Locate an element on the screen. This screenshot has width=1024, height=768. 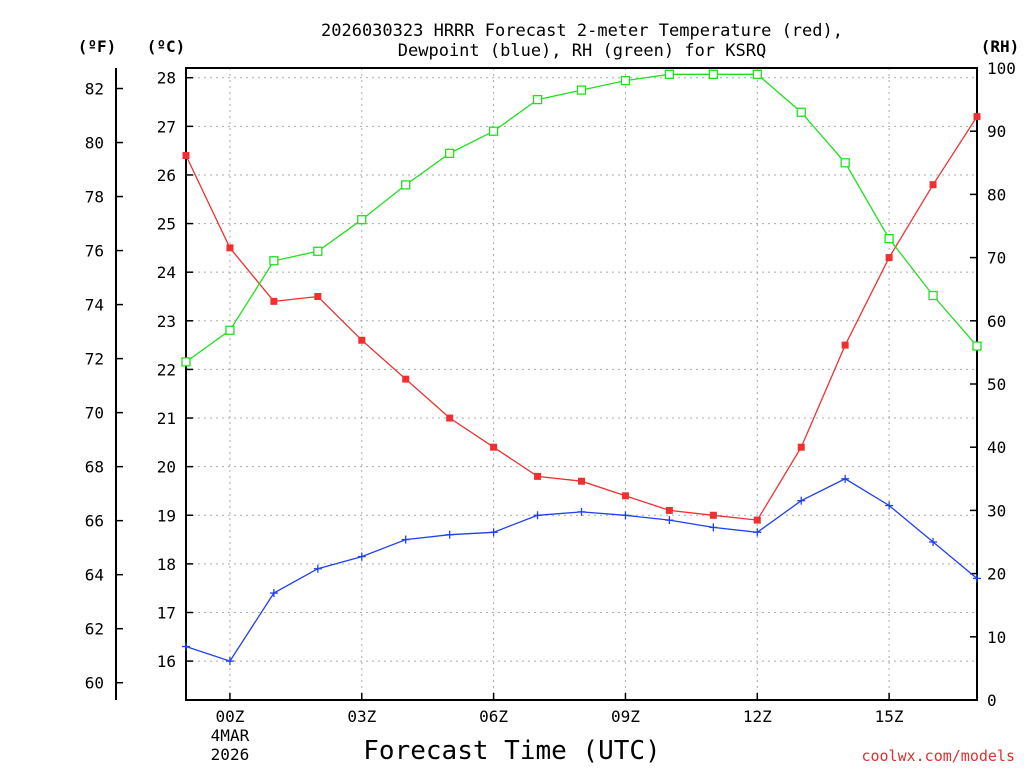
rh-tick-label: 10 is located at coordinates (996, 637).